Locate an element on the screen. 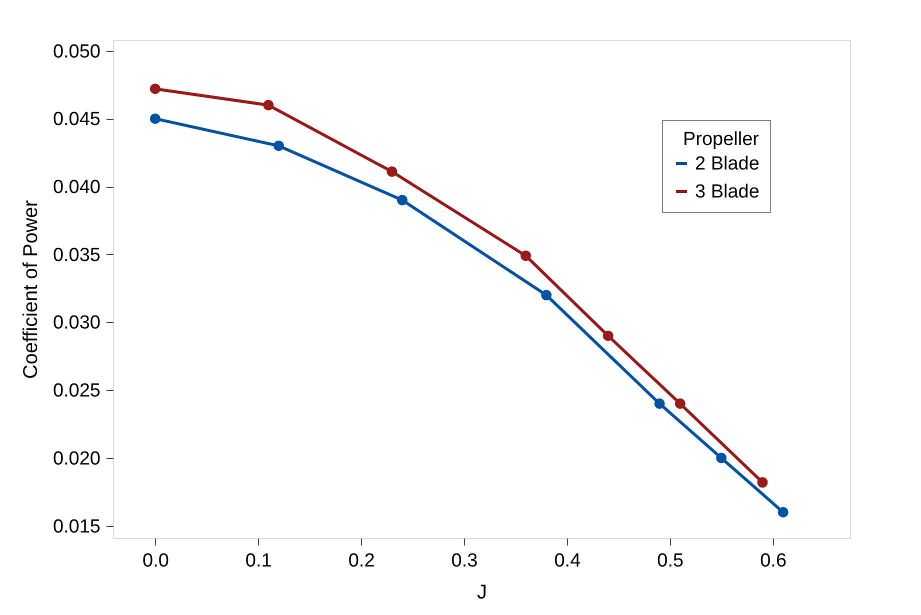 The height and width of the screenshot is (615, 921). y-tick-label: 0.050 is located at coordinates (76, 51).